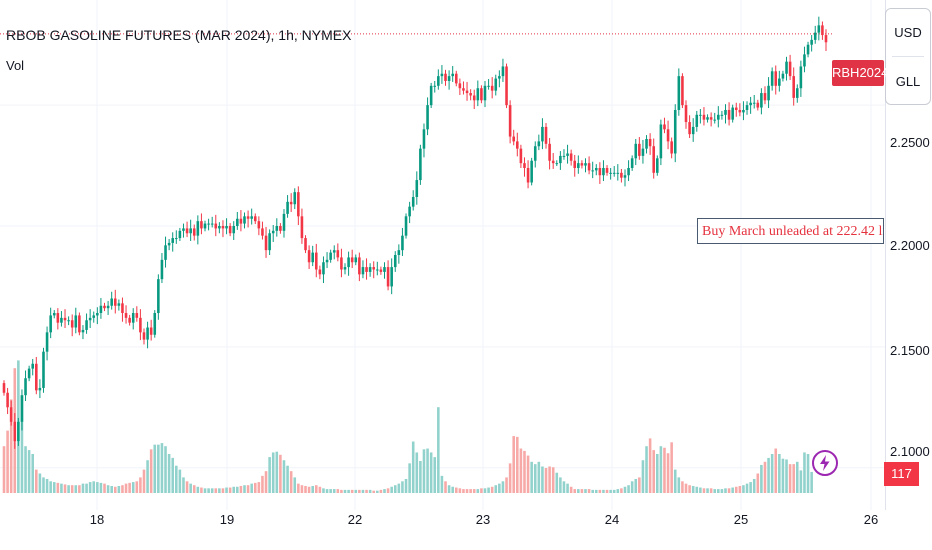 Image resolution: width=932 pixels, height=550 pixels. I want to click on unit-selector: USD GLL, so click(908, 56).